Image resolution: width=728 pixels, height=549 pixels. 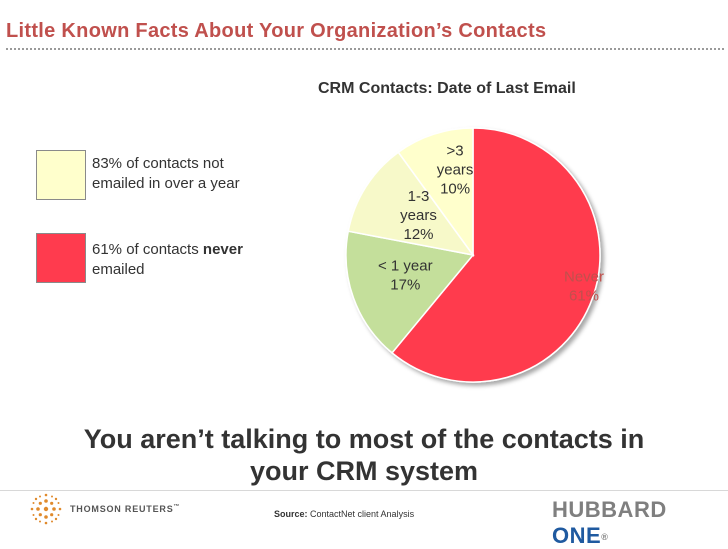 I want to click on registered-symbol: ®, so click(x=605, y=537).